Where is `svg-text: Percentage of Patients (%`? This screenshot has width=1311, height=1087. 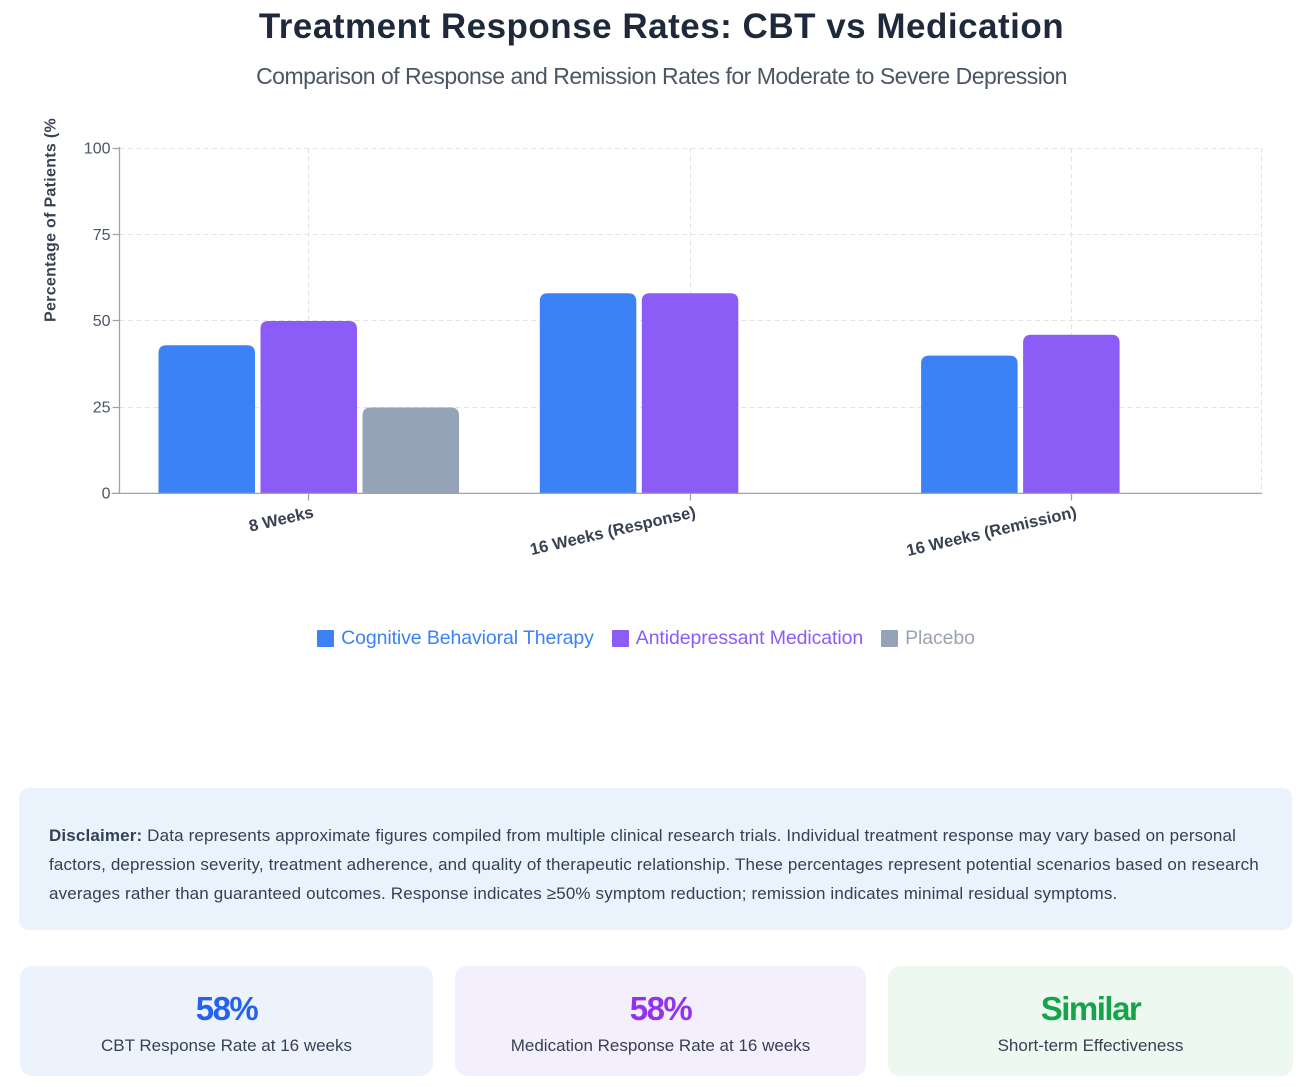
svg-text: Percentage of Patients (% is located at coordinates (51, 220).